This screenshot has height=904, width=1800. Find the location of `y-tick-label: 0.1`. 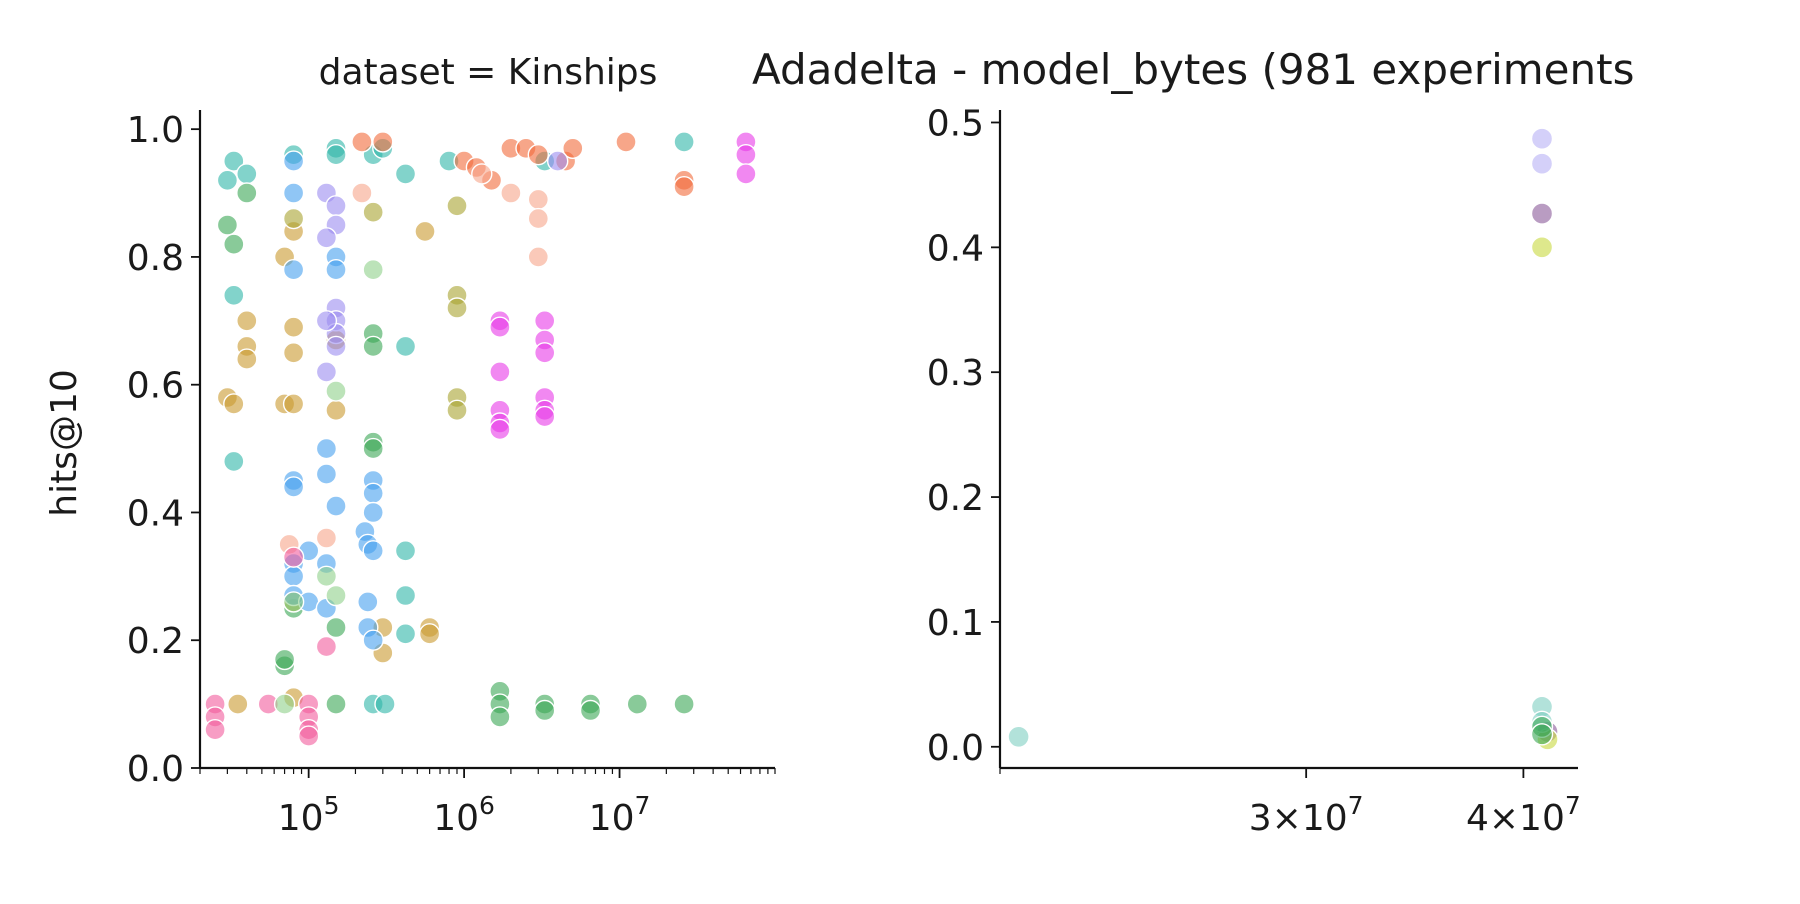

y-tick-label: 0.1 is located at coordinates (955, 623).